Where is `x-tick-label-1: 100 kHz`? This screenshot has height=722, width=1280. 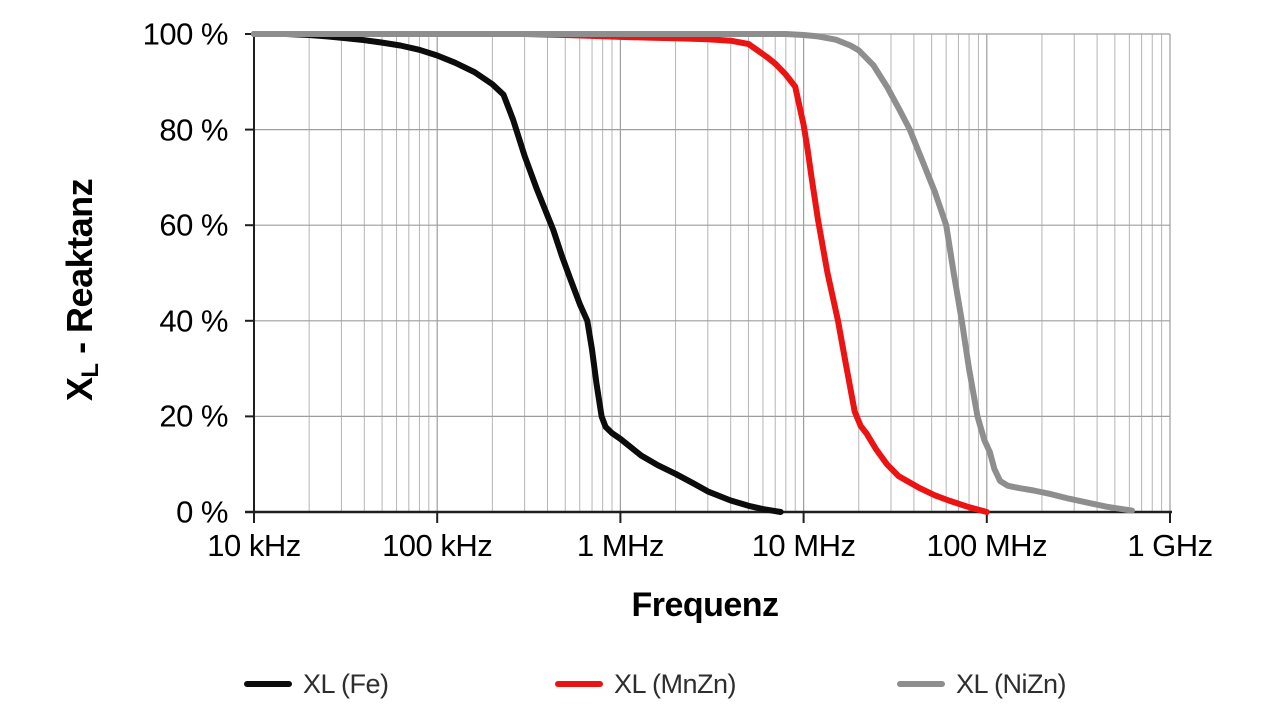
x-tick-label-1: 100 kHz is located at coordinates (437, 545).